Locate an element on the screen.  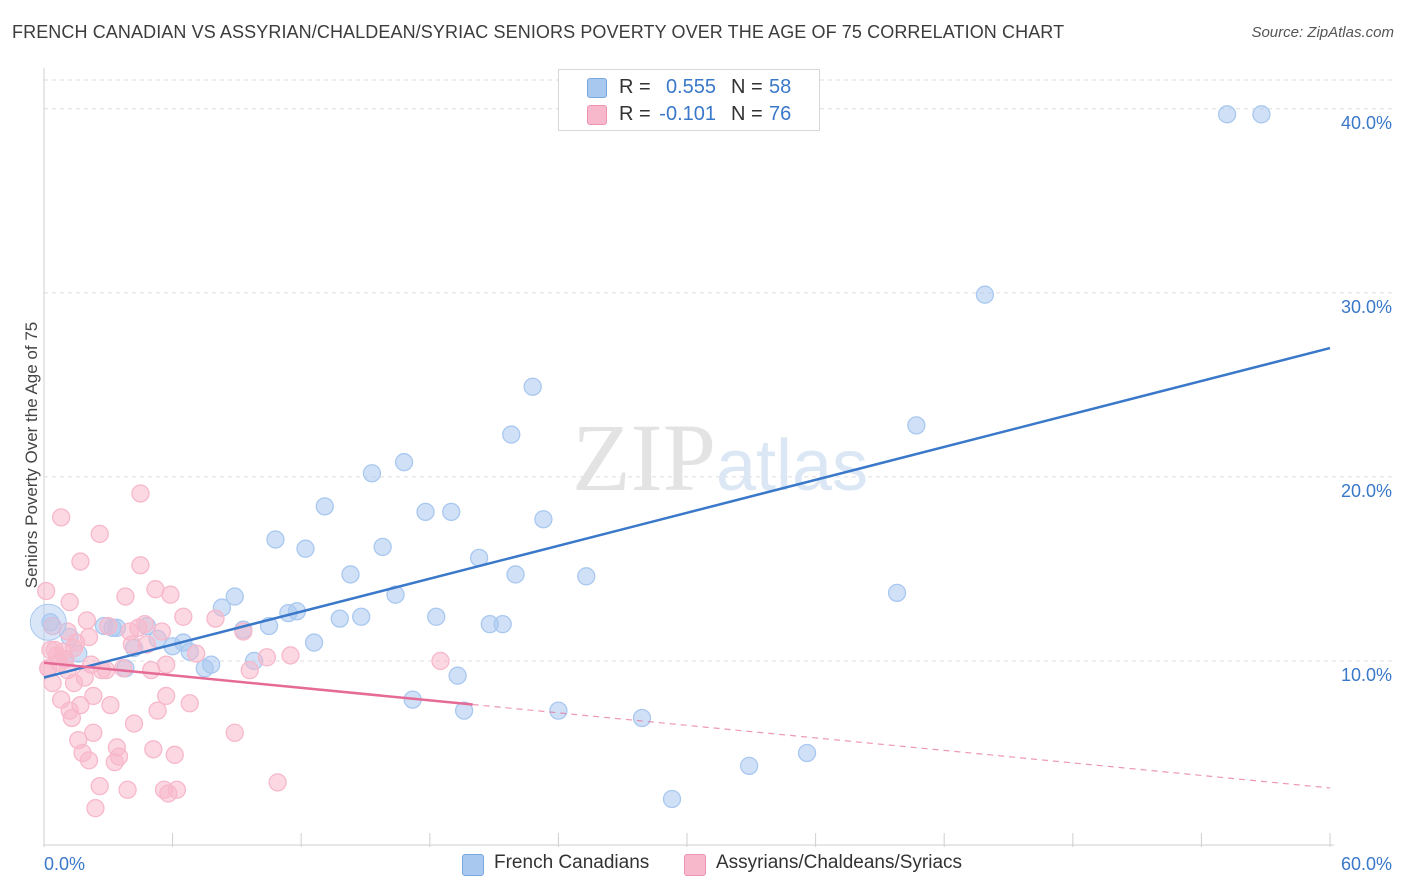
watermark: ZIPatlas is located at coordinates (720, 457).